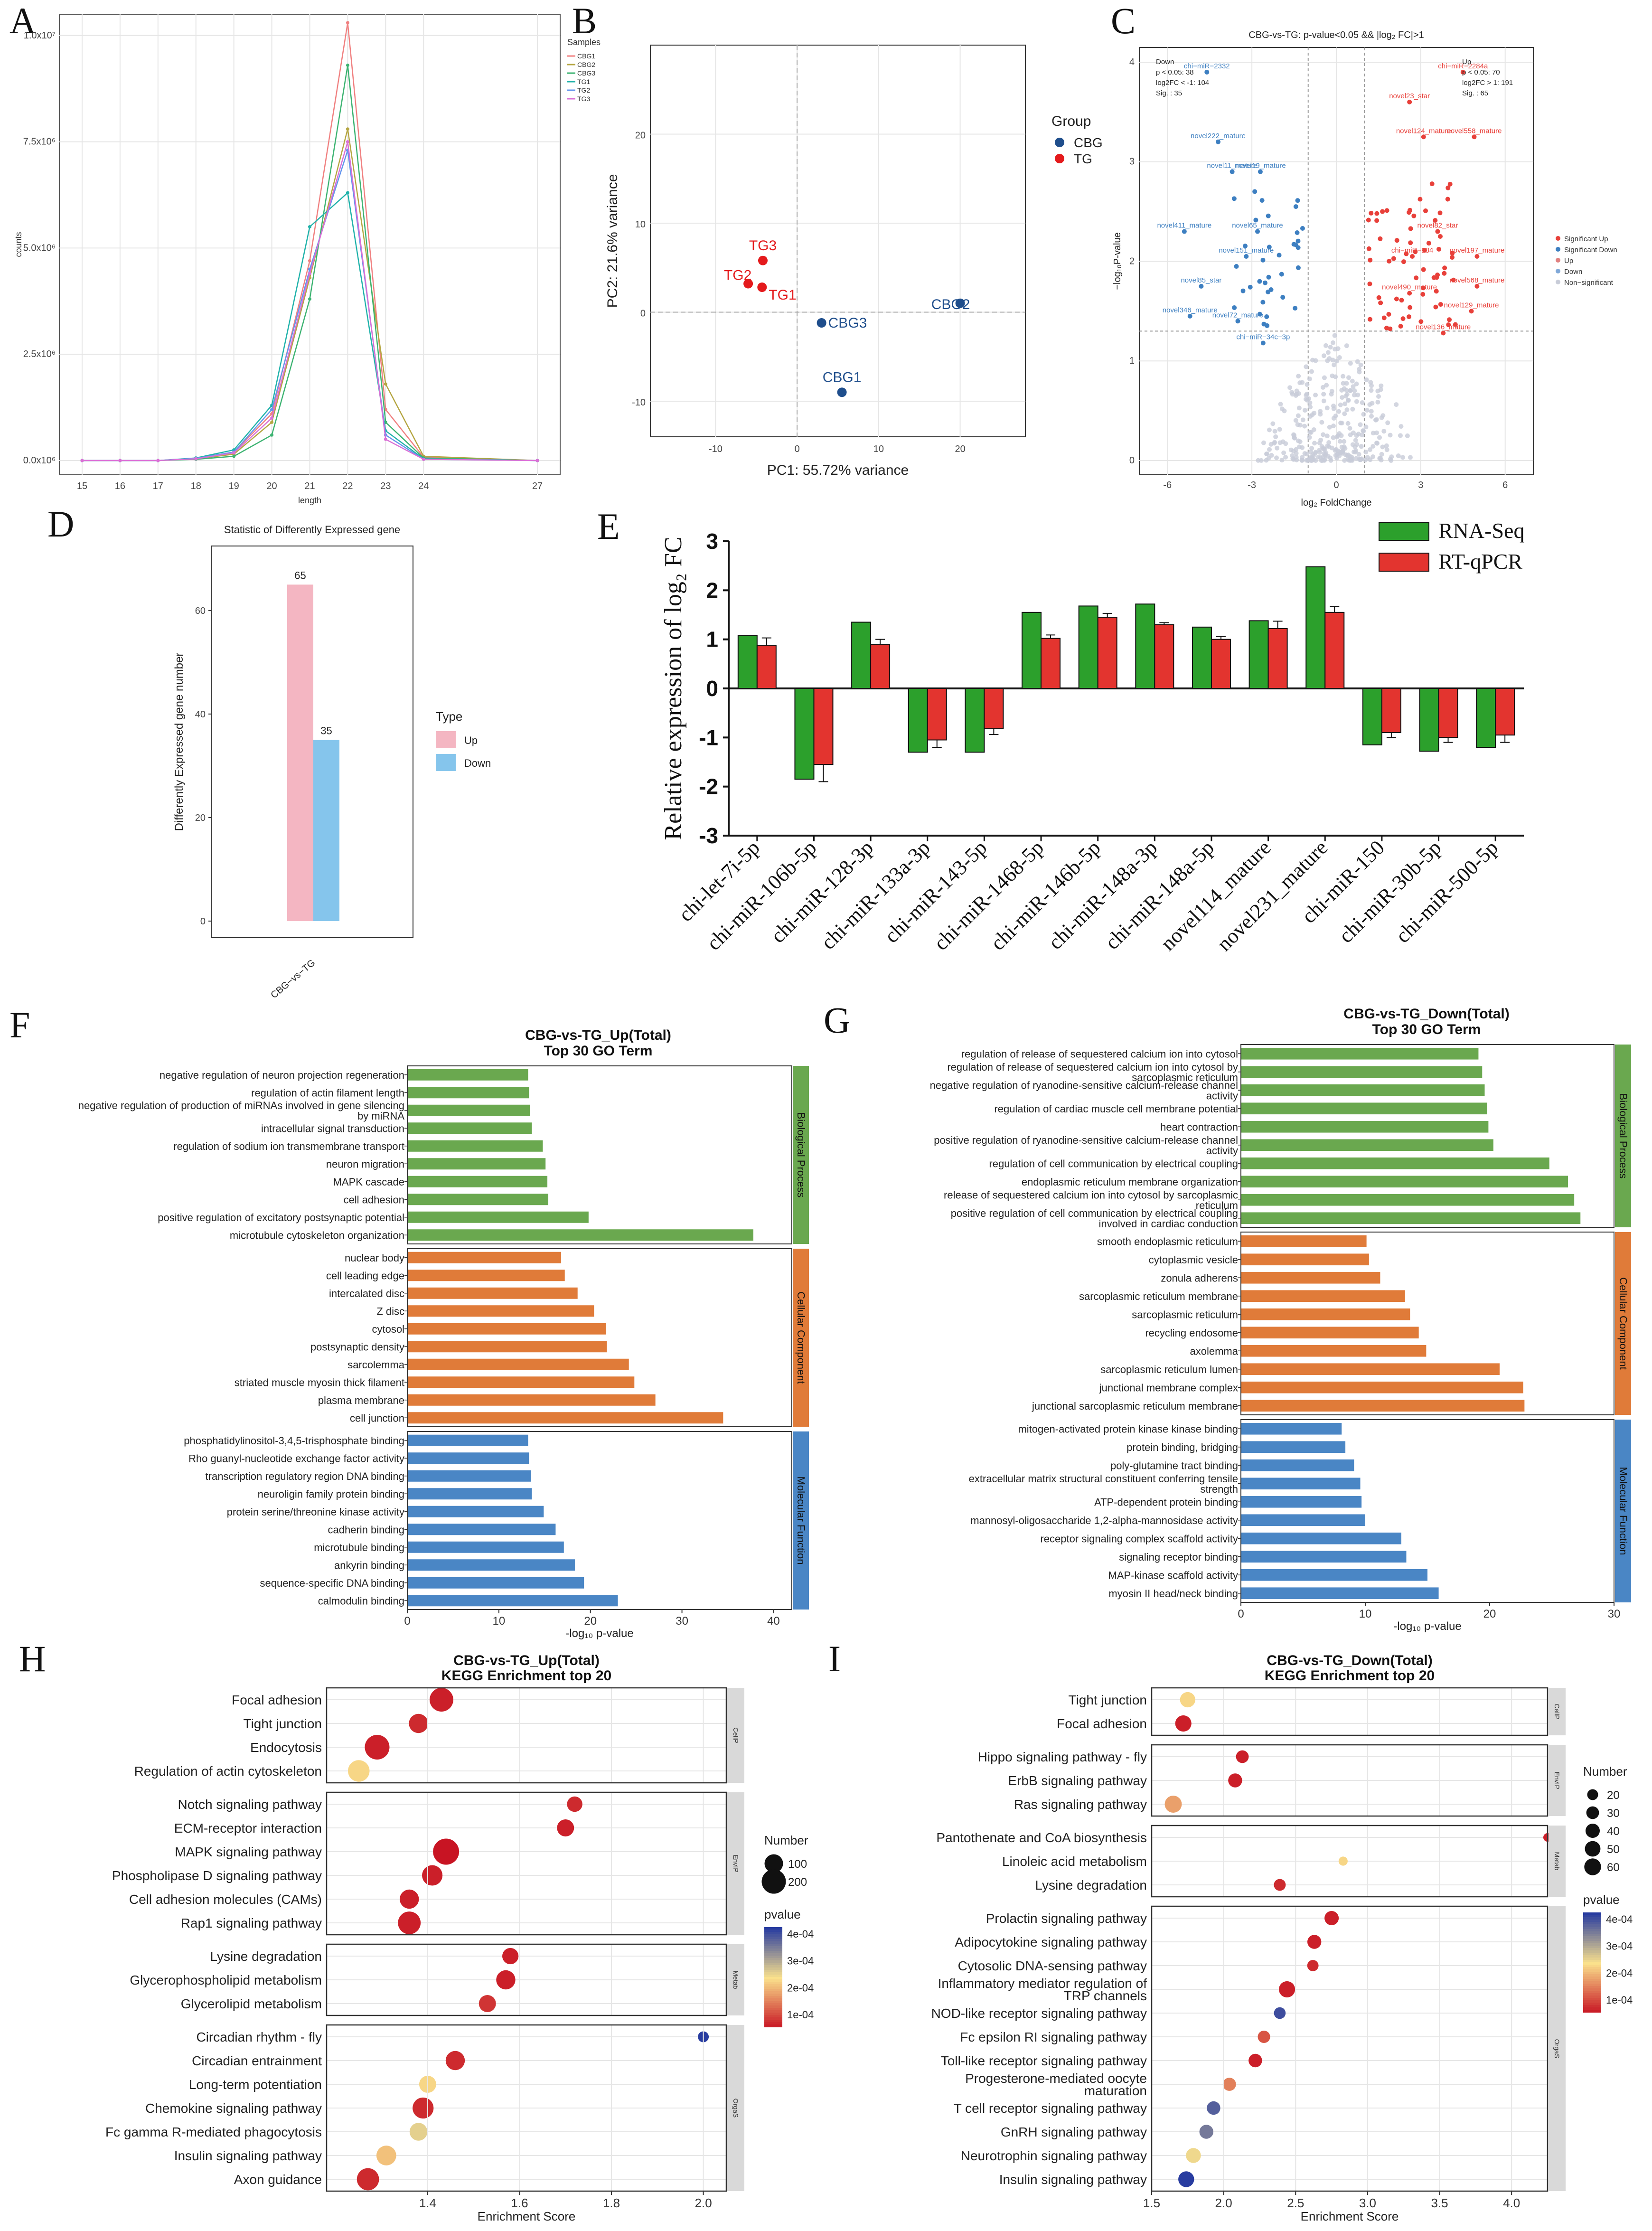 This screenshot has width=1652, height=2231. What do you see at coordinates (423, 486) in the screenshot?
I see `x-tick-label: 24` at bounding box center [423, 486].